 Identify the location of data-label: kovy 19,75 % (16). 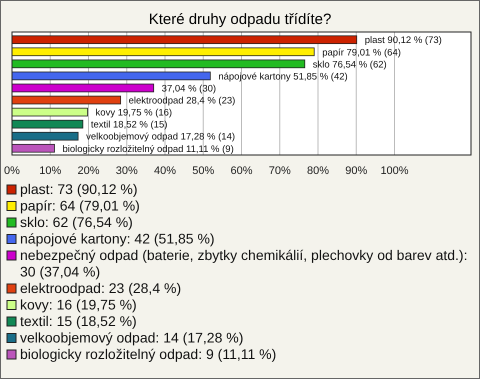
(134, 113).